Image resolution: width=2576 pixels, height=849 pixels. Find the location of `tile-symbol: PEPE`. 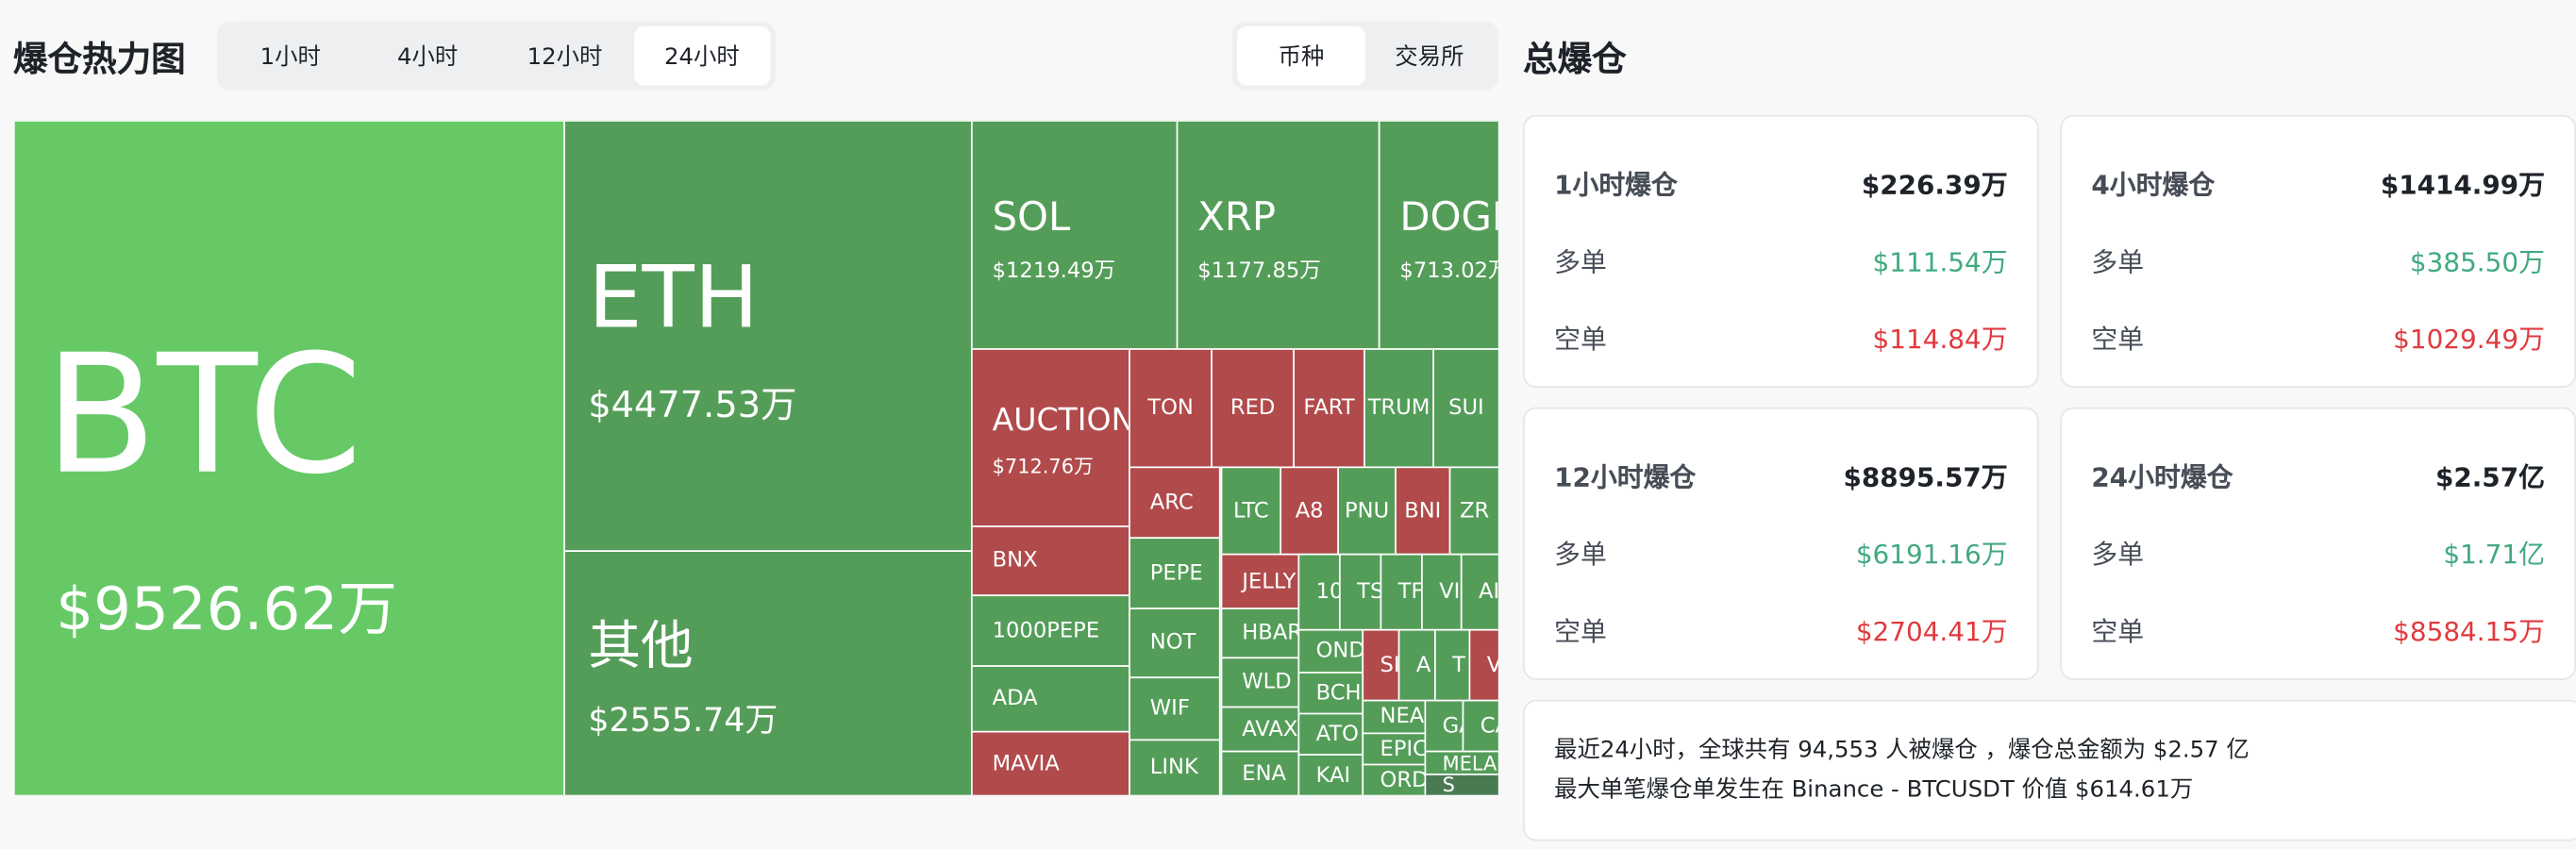

tile-symbol: PEPE is located at coordinates (1176, 573).